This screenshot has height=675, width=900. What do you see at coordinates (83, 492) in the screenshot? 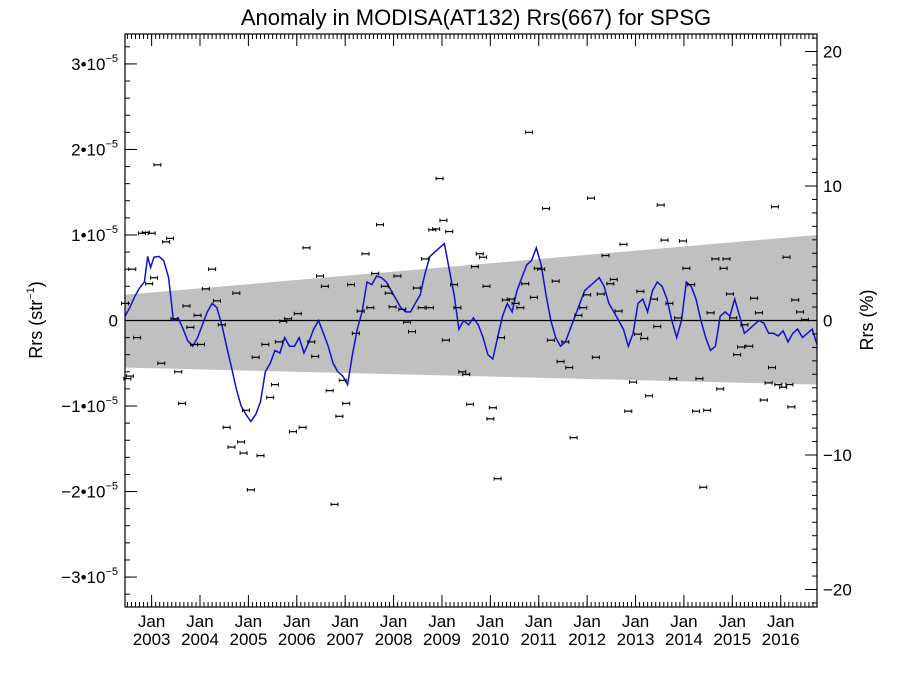
I see `y-tick-mantissa: −2•10` at bounding box center [83, 492].